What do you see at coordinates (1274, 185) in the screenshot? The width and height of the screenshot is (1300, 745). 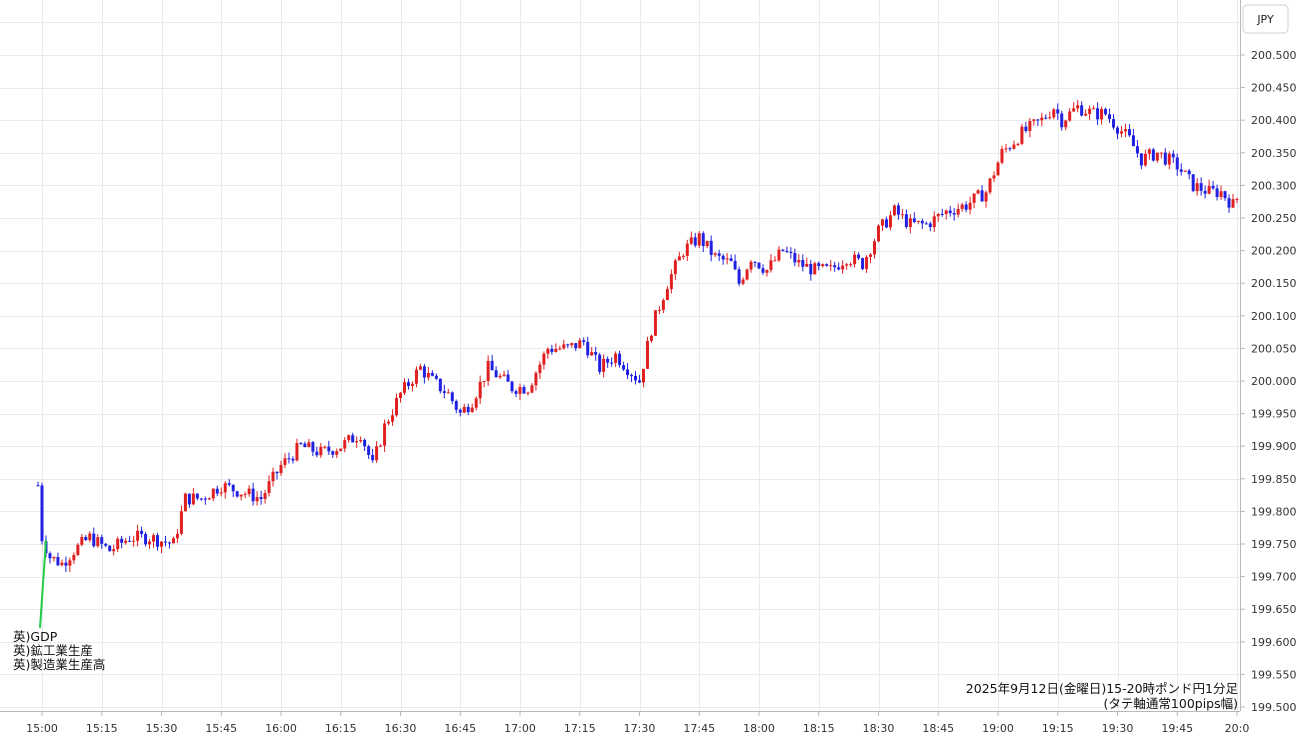 I see `y-tick-label: 200.300` at bounding box center [1274, 185].